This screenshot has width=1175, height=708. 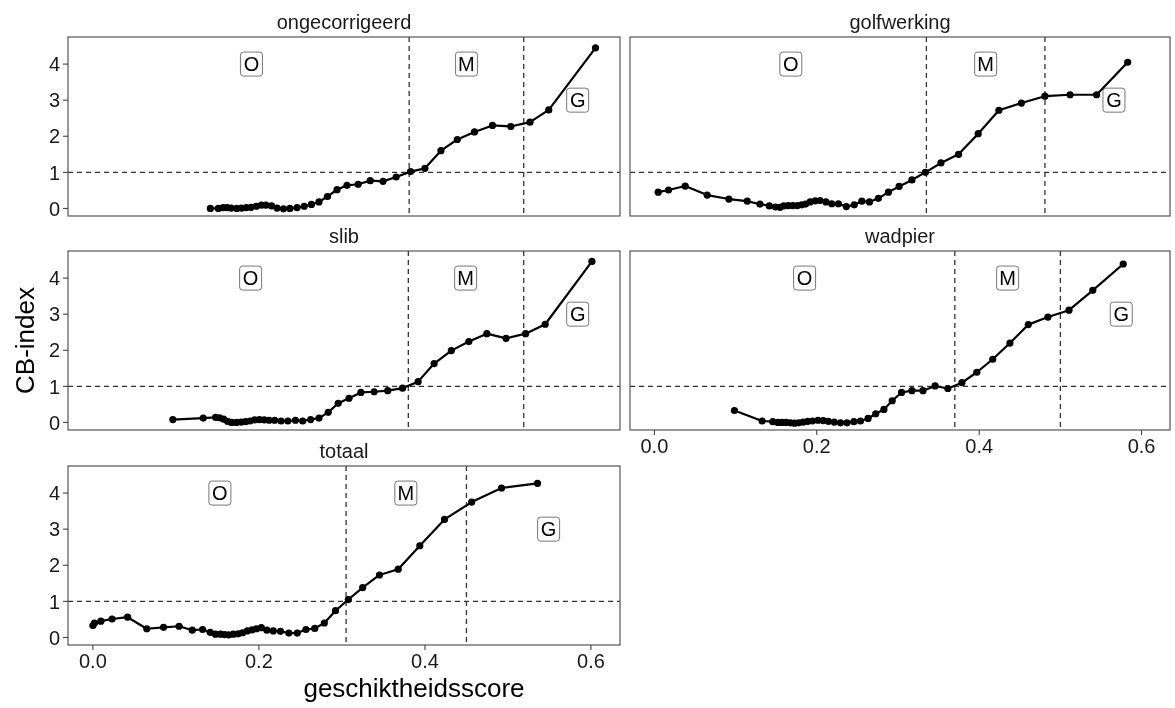 What do you see at coordinates (344, 236) in the screenshot?
I see `chart-title: slib` at bounding box center [344, 236].